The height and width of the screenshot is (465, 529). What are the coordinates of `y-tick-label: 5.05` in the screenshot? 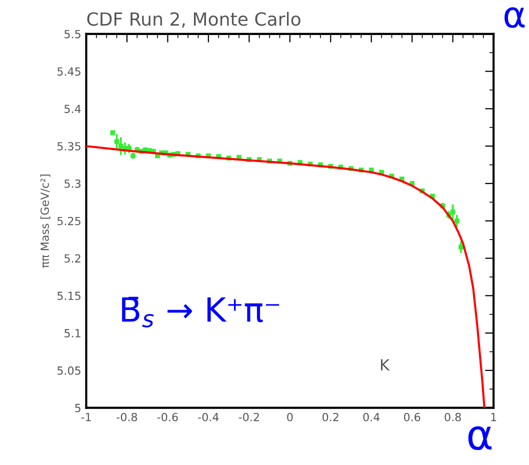 It's located at (68, 370).